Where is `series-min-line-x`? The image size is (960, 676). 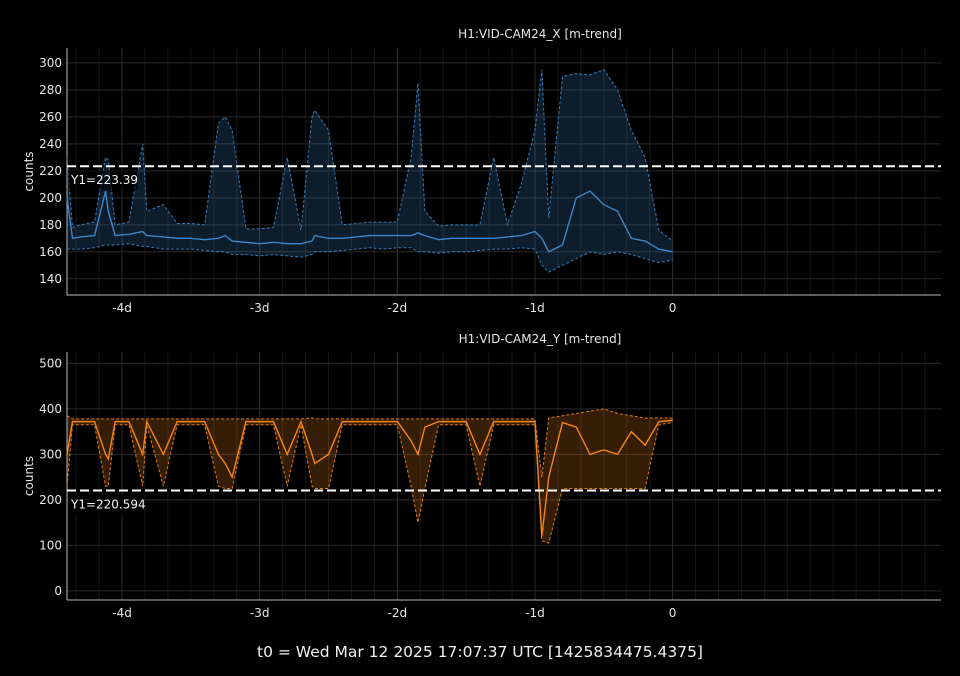 series-min-line-x is located at coordinates (370, 258).